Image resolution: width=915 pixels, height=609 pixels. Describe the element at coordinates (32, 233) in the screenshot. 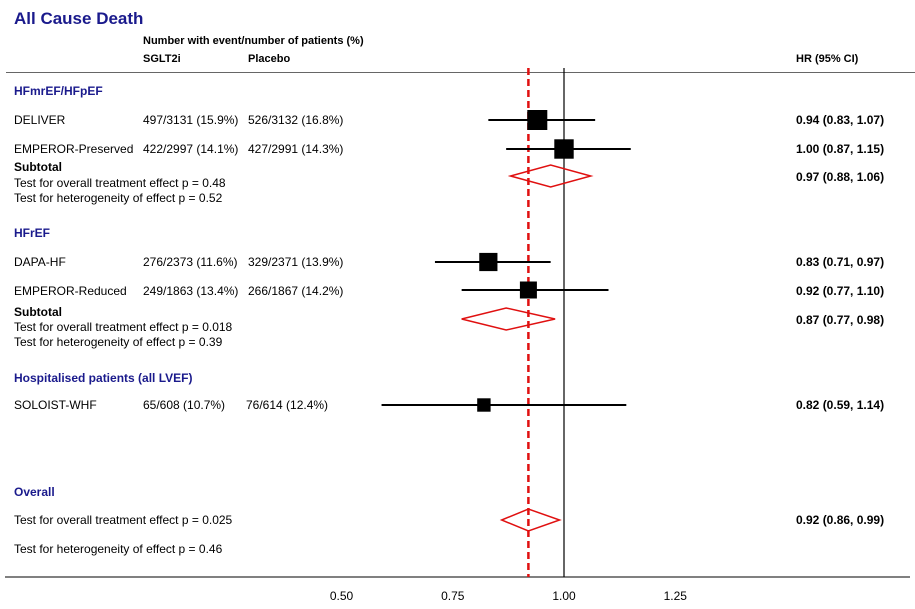

I see `group-heading-hfref: HFrEF` at that location.